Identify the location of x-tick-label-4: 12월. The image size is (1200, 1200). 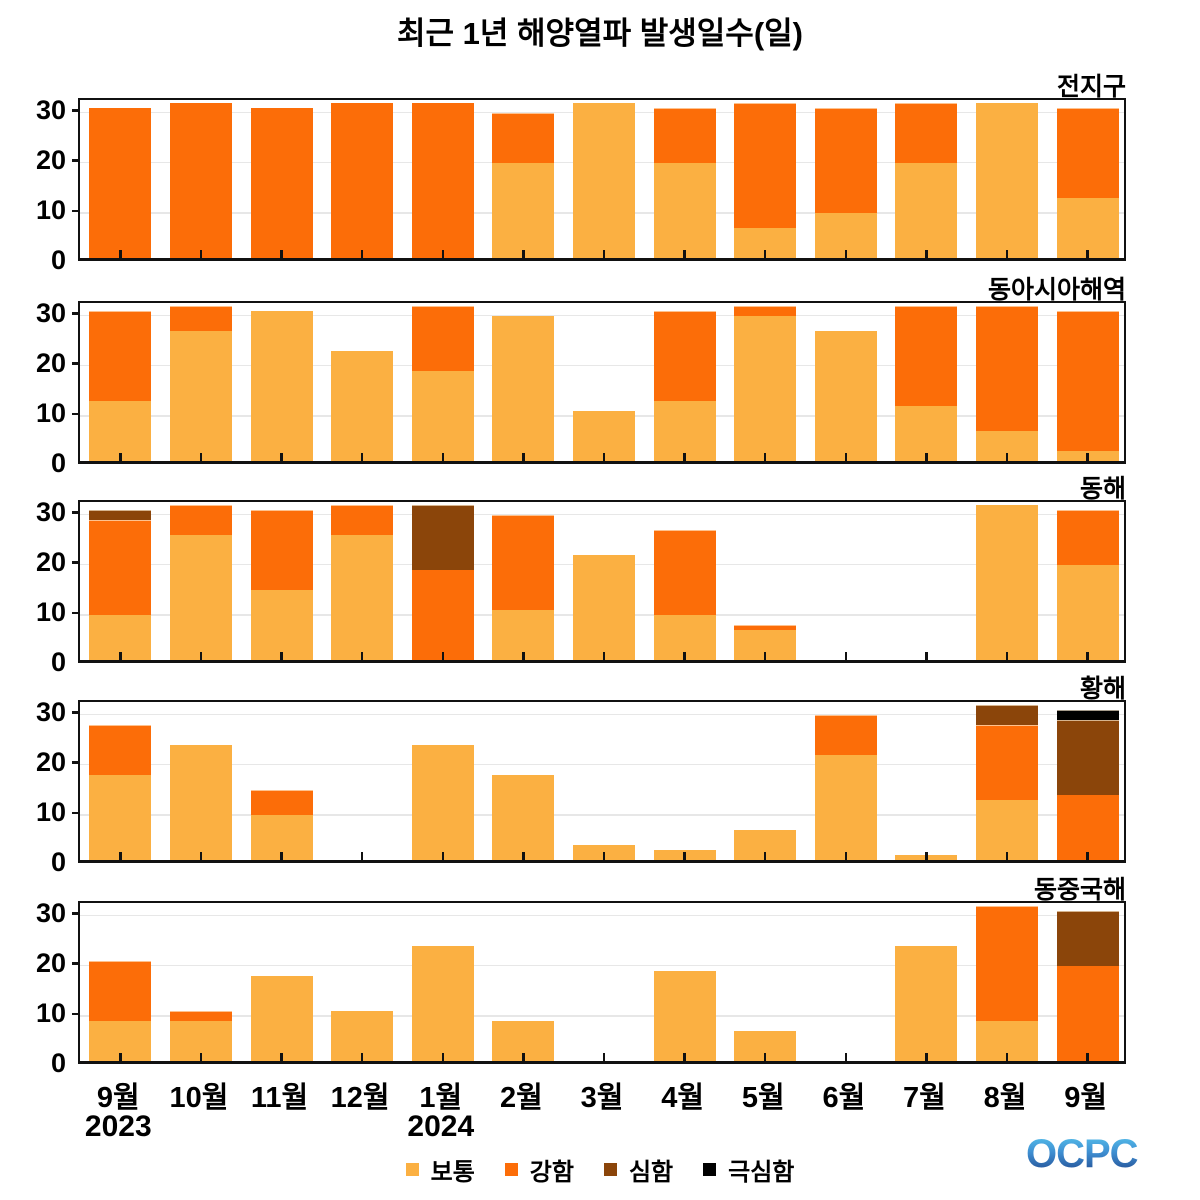
(360, 1098).